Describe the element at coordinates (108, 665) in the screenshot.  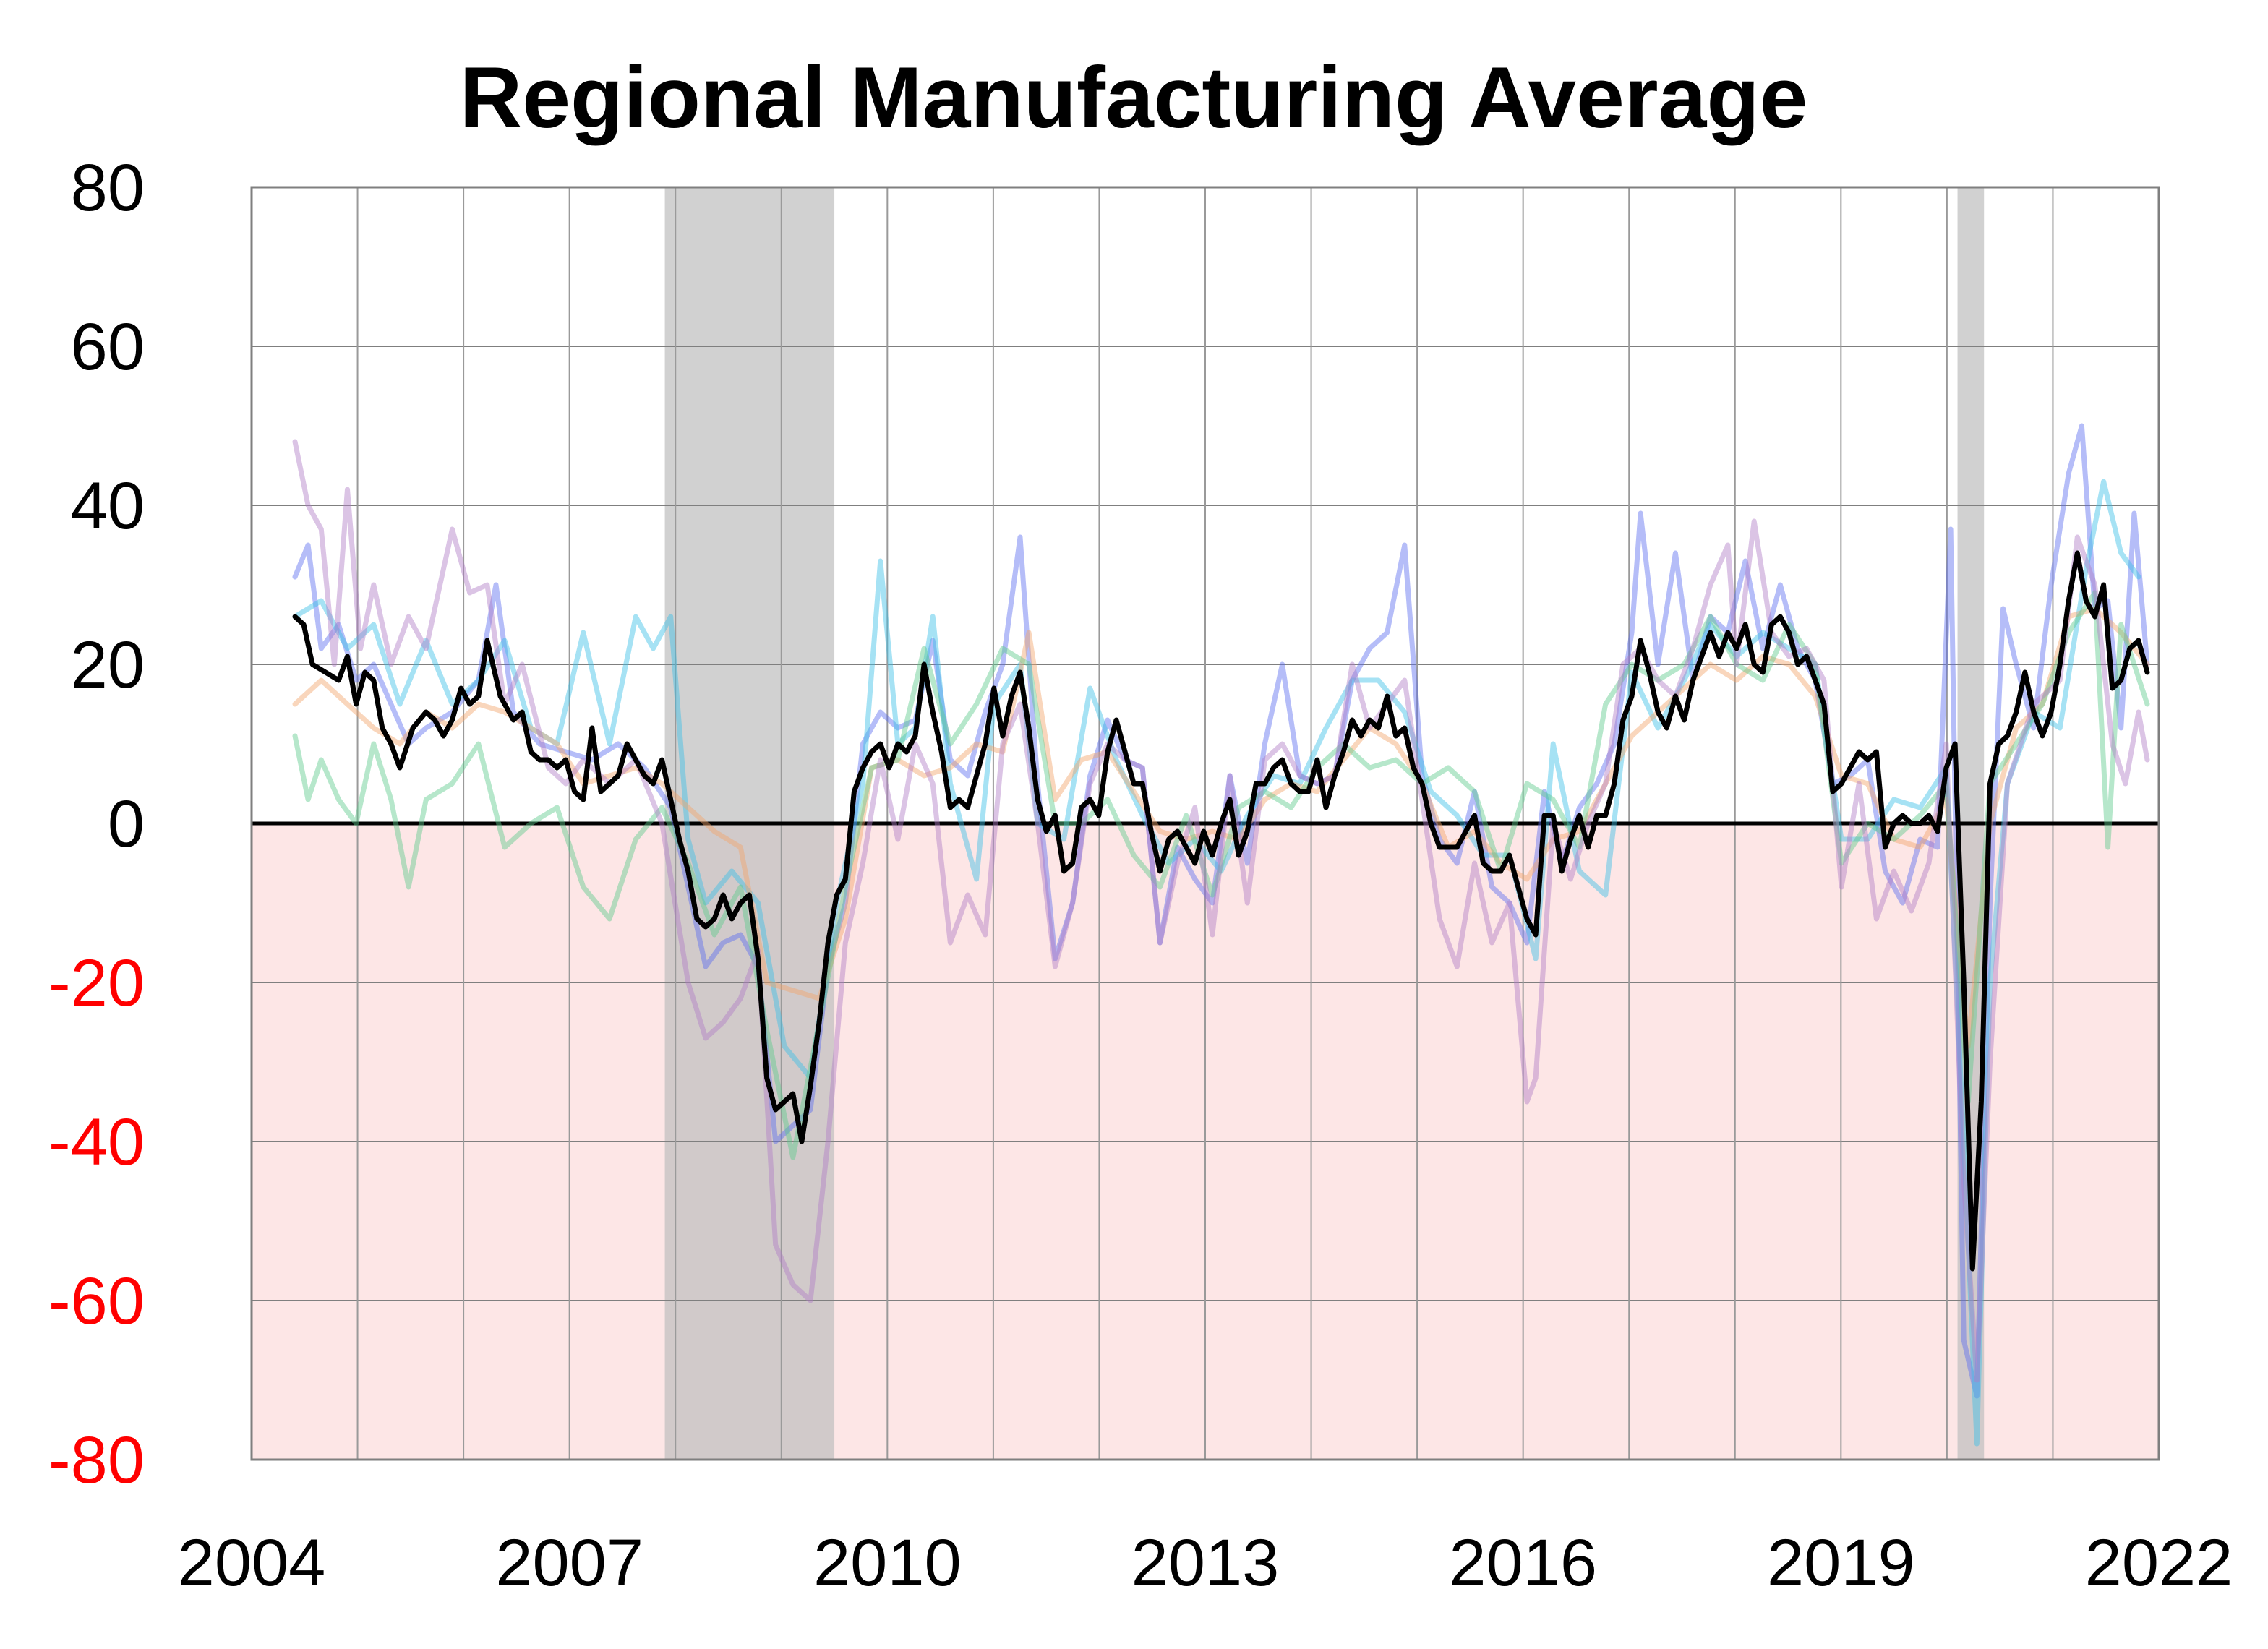
I see `y-tick-label: 20` at that location.